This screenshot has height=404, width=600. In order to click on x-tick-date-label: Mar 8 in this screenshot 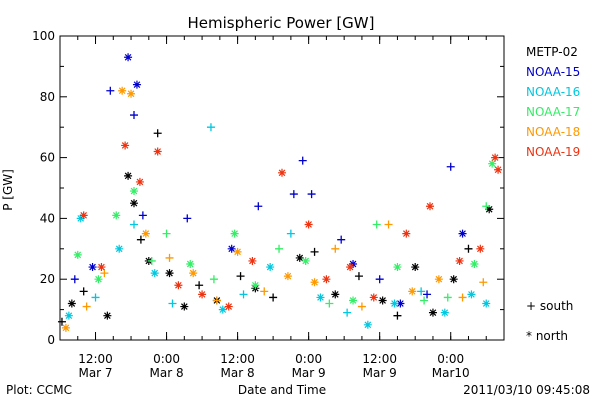, I will do `click(238, 373)`.